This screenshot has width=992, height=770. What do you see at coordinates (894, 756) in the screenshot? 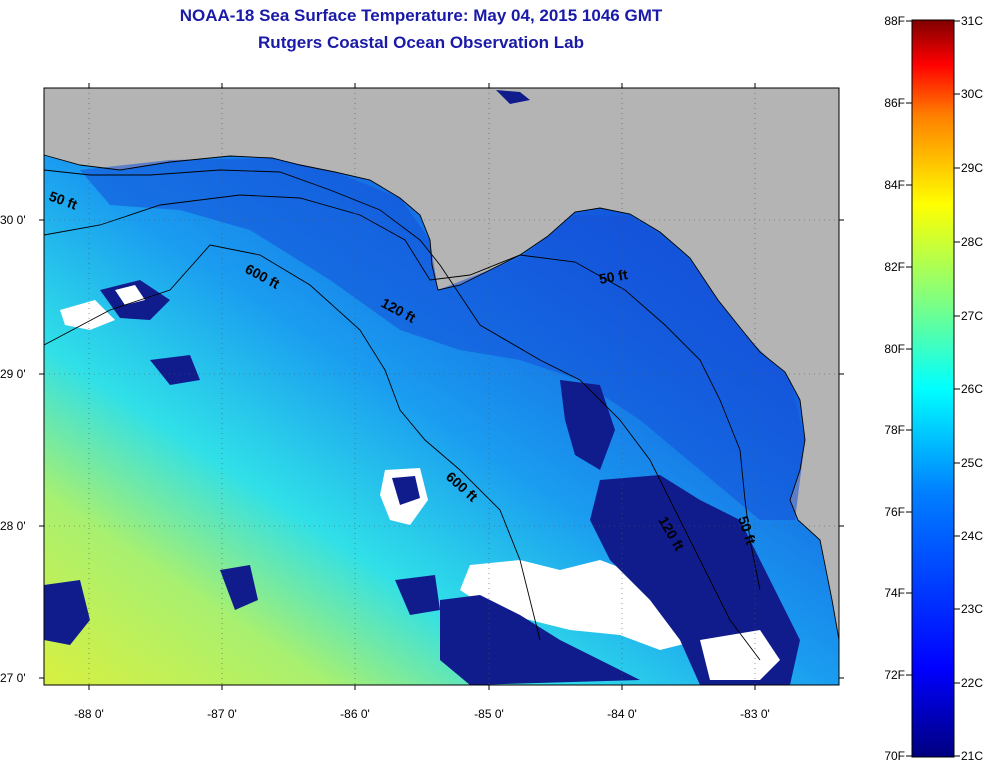
I see `colorbar-f-label: 70F` at bounding box center [894, 756].